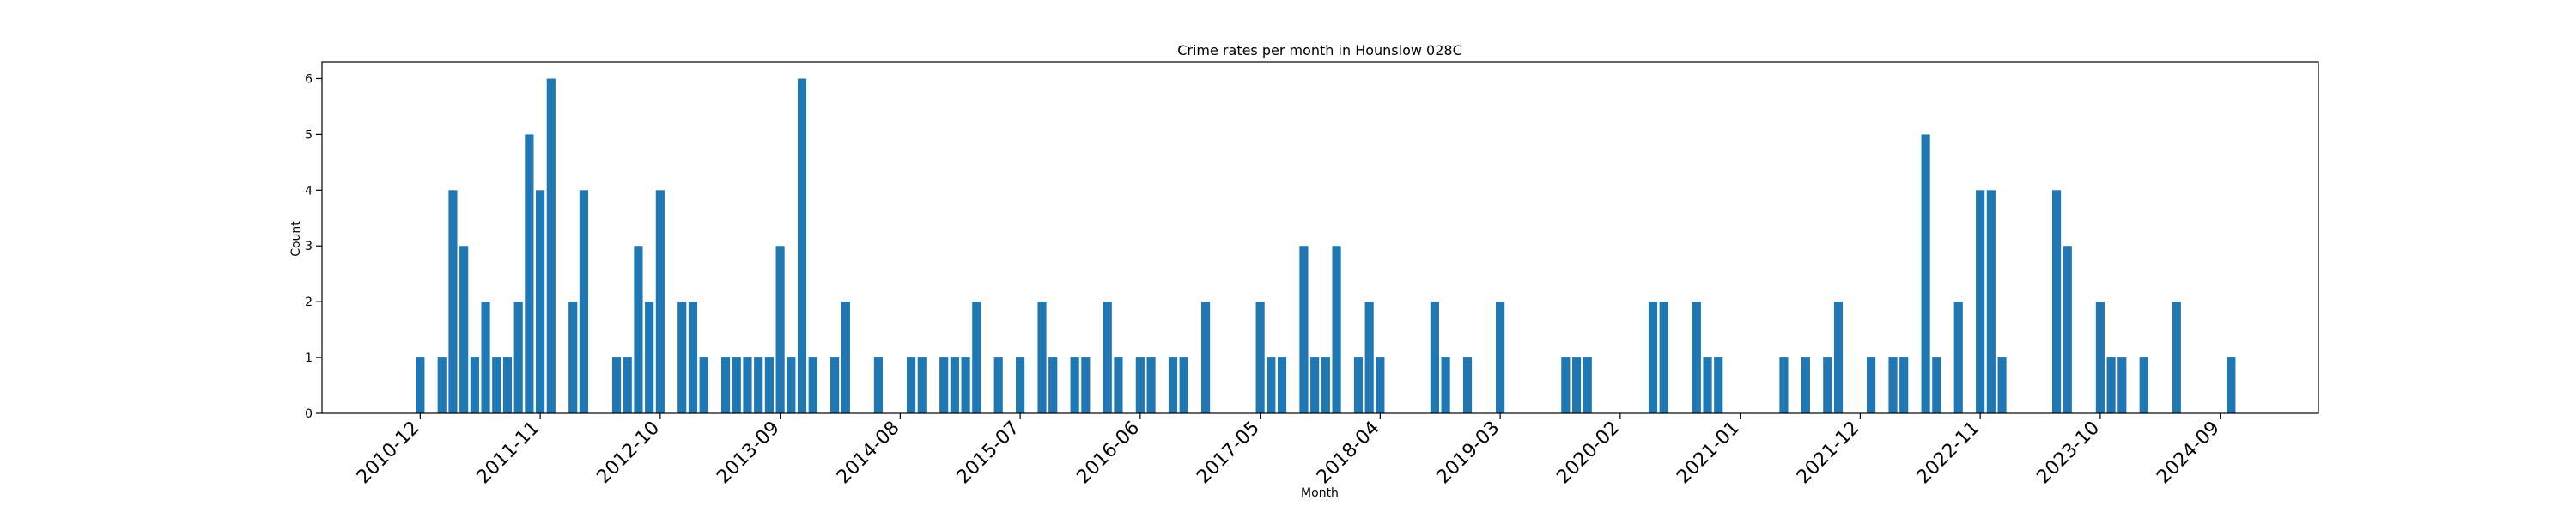  What do you see at coordinates (309, 191) in the screenshot?
I see `y-tick-label: 4` at bounding box center [309, 191].